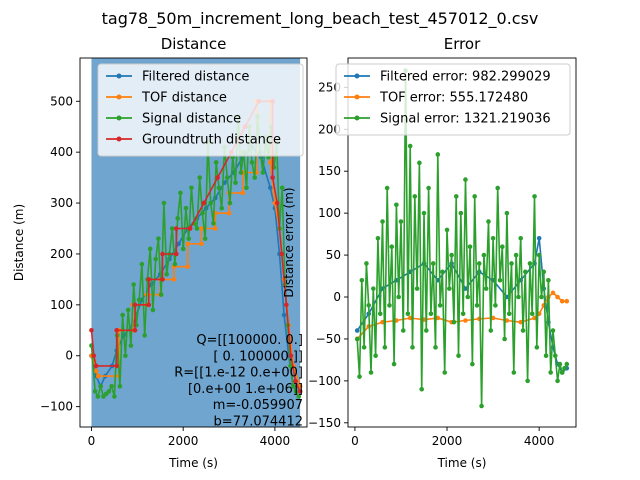  What do you see at coordinates (61, 305) in the screenshot?
I see `y-tick-label: 100` at bounding box center [61, 305].